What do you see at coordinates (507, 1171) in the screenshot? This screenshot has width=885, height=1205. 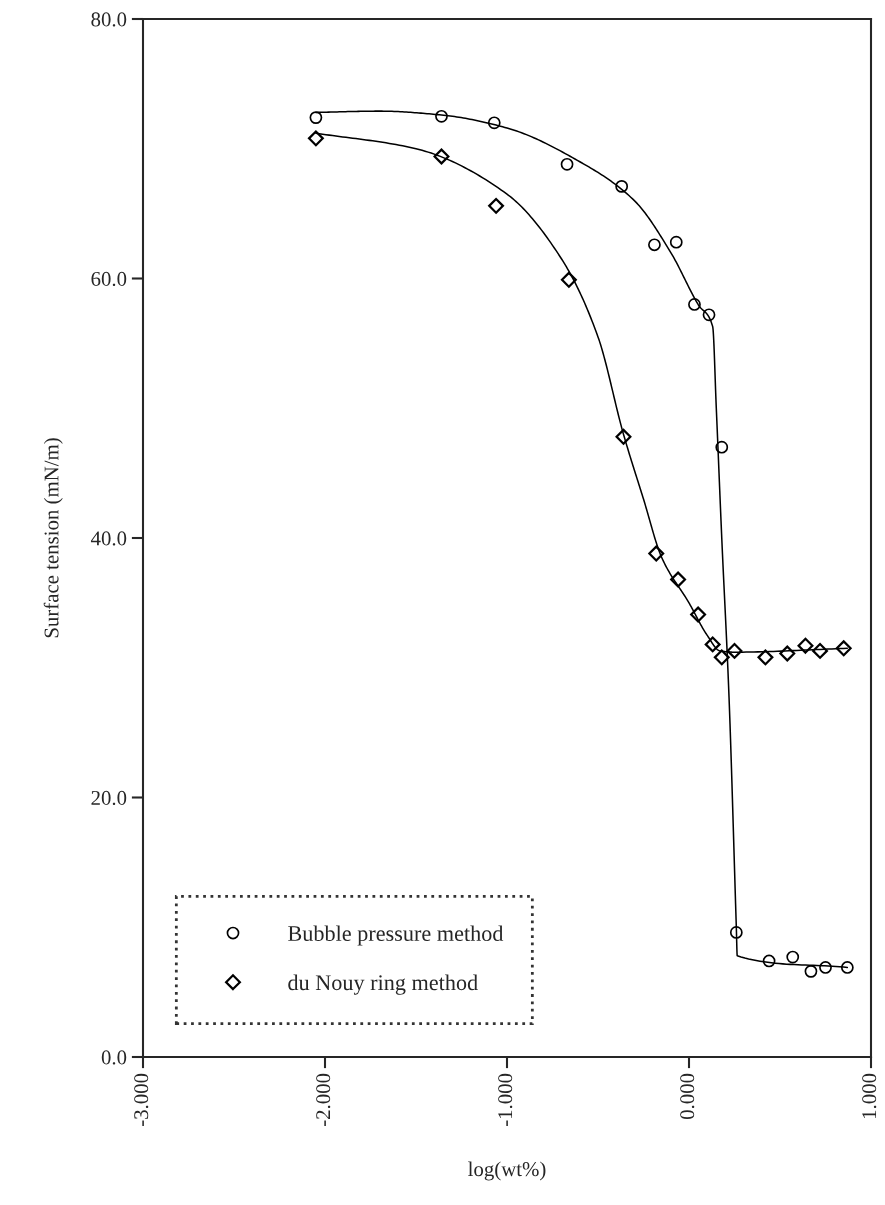 I see `x-axis-title: log(wt%)` at bounding box center [507, 1171].